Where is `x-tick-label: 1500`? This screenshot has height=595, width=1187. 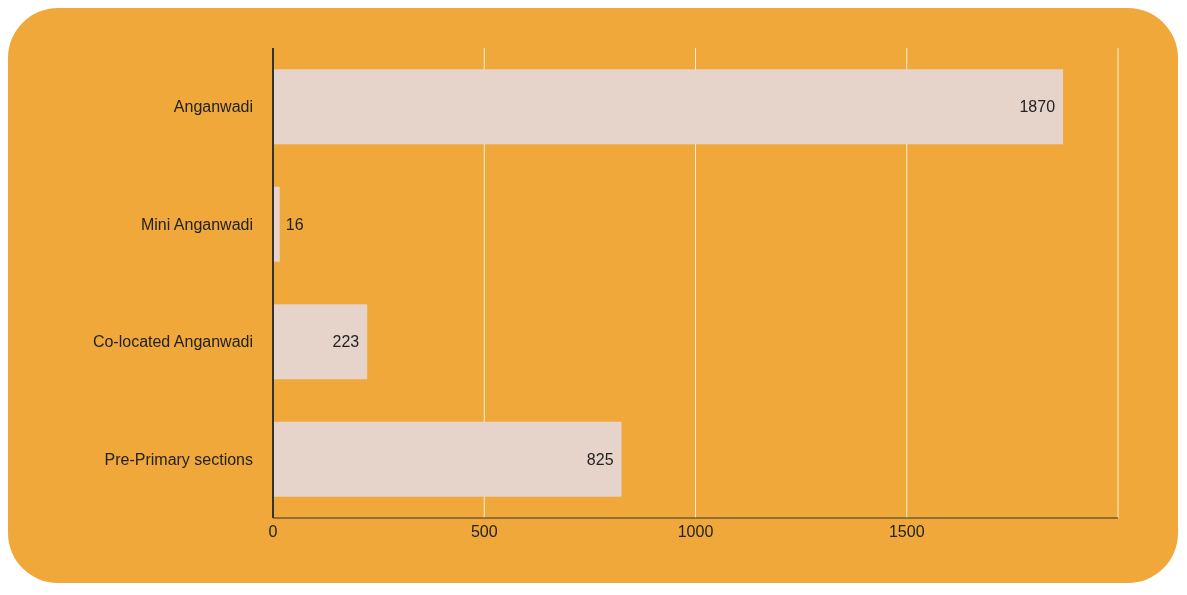 x-tick-label: 1500 is located at coordinates (906, 532).